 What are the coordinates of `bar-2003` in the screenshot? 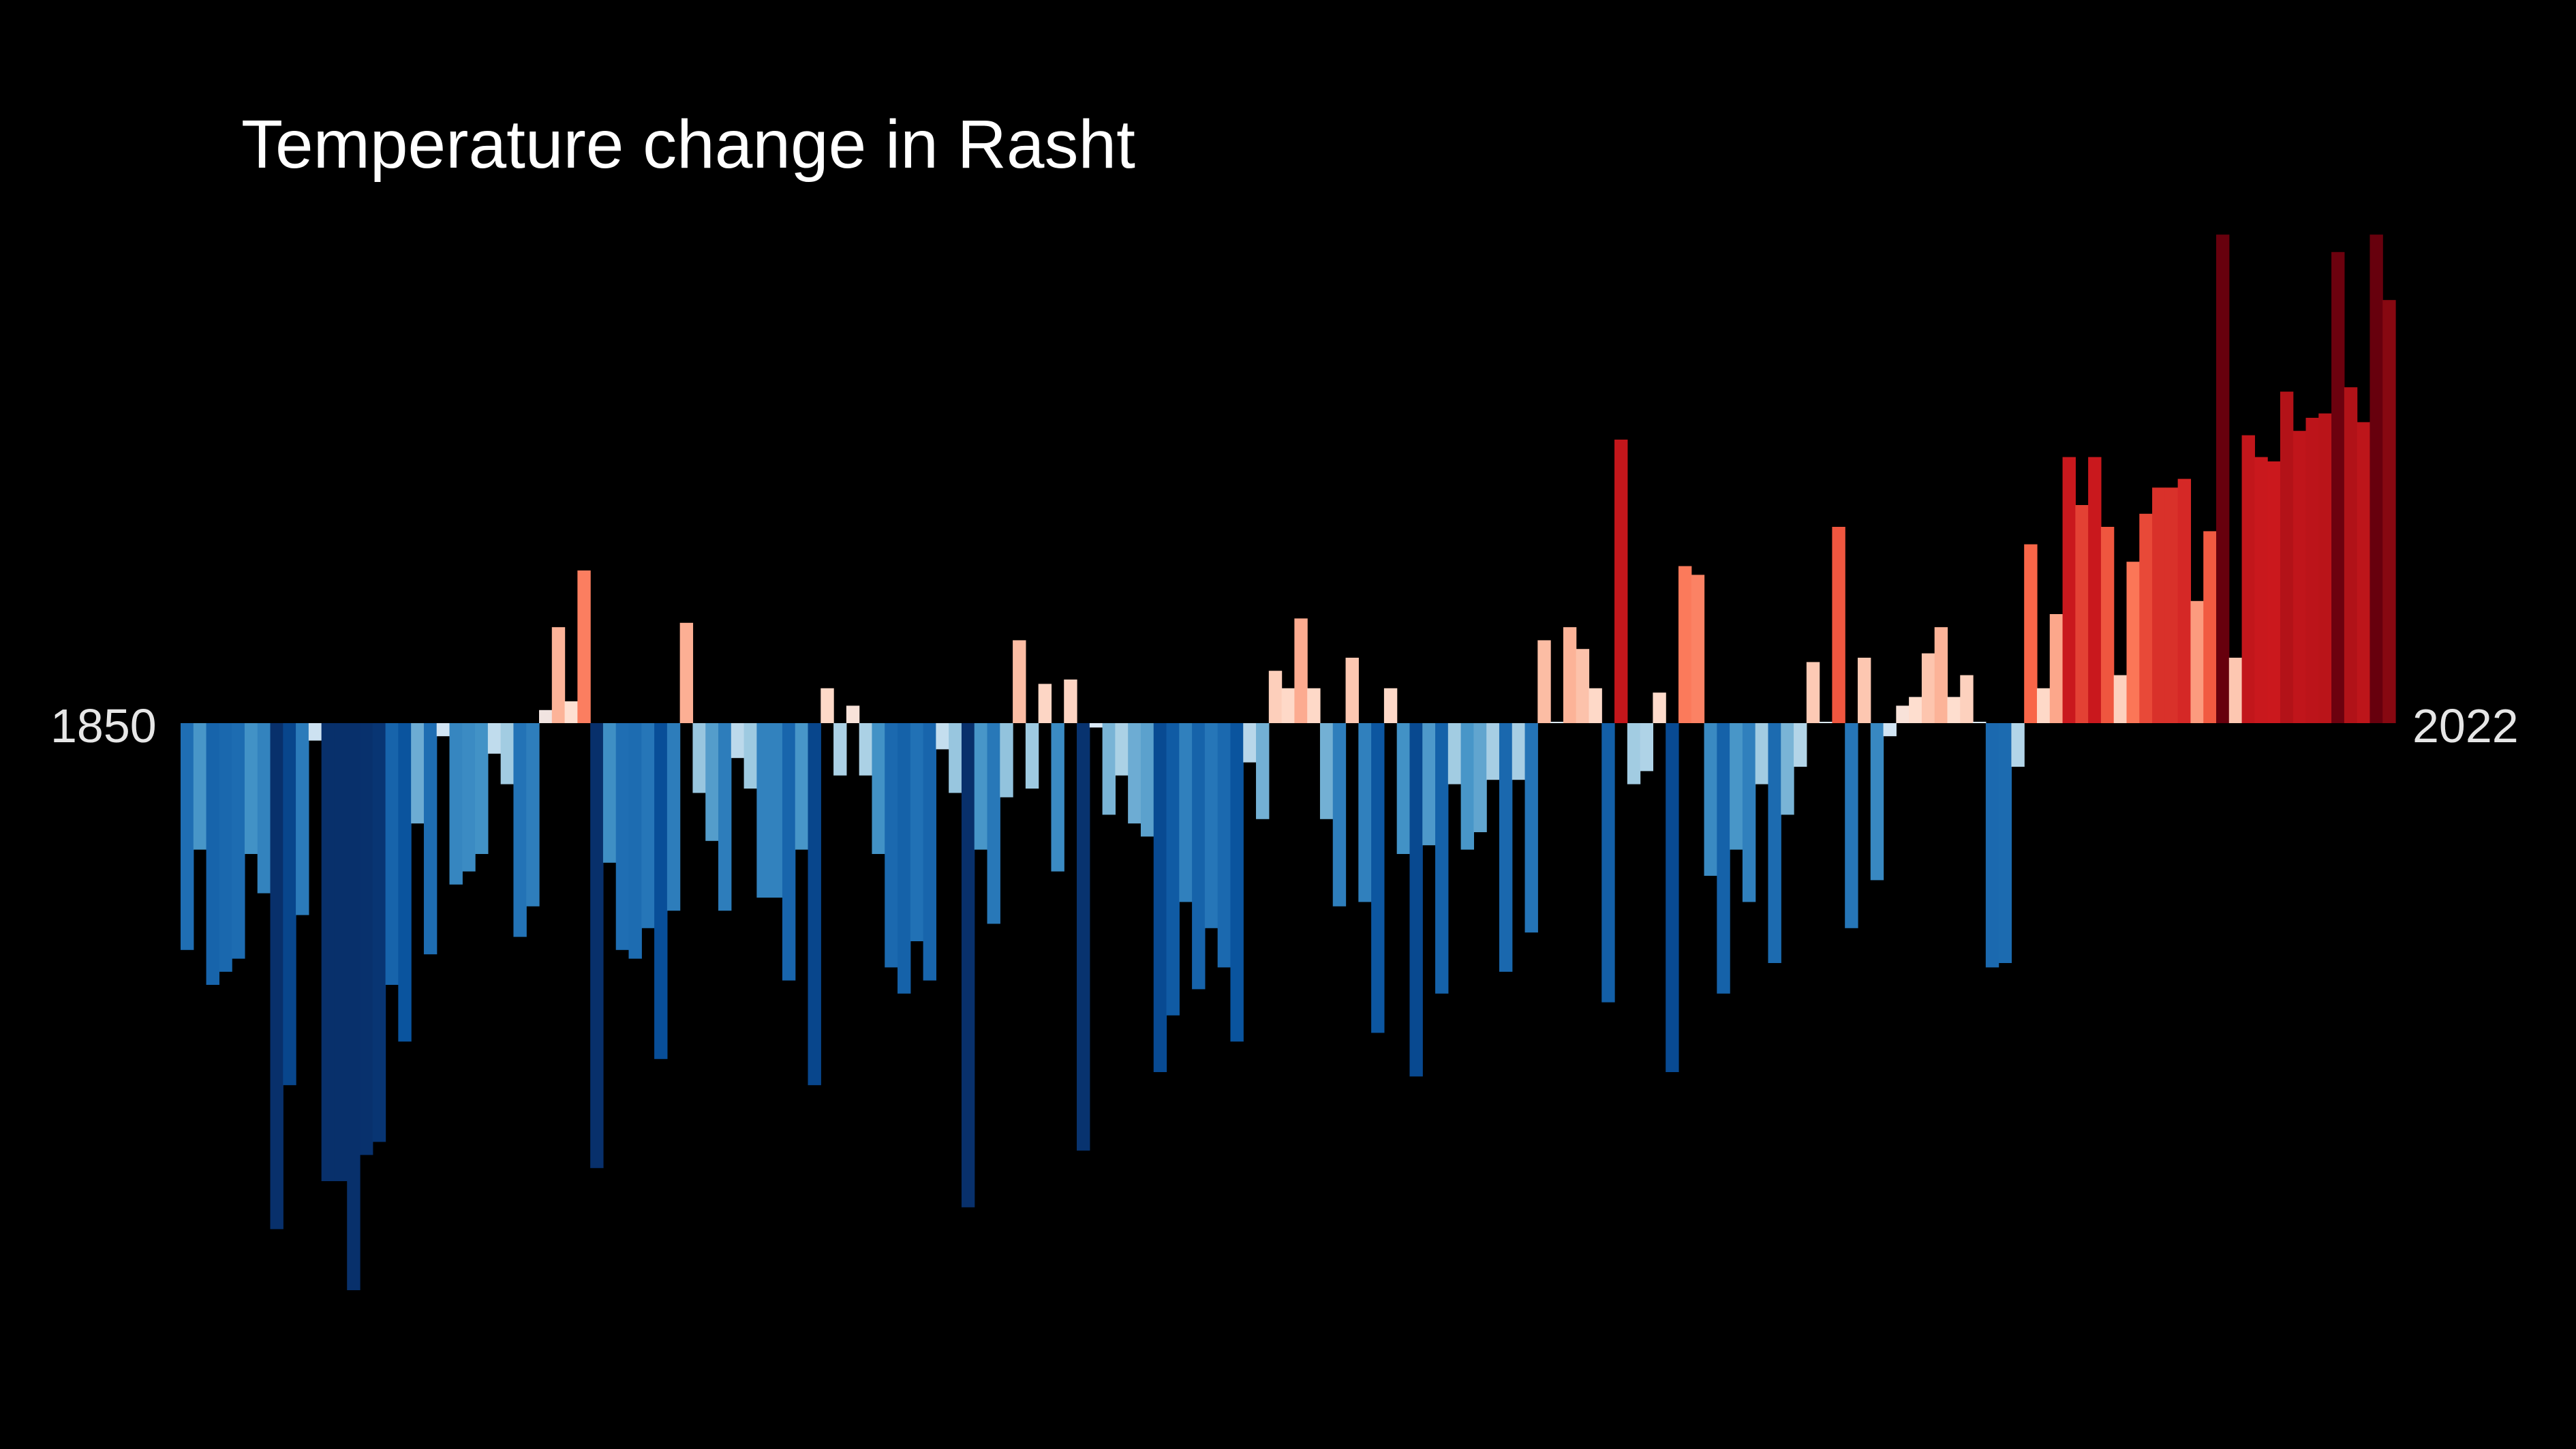 It's located at (2146, 618).